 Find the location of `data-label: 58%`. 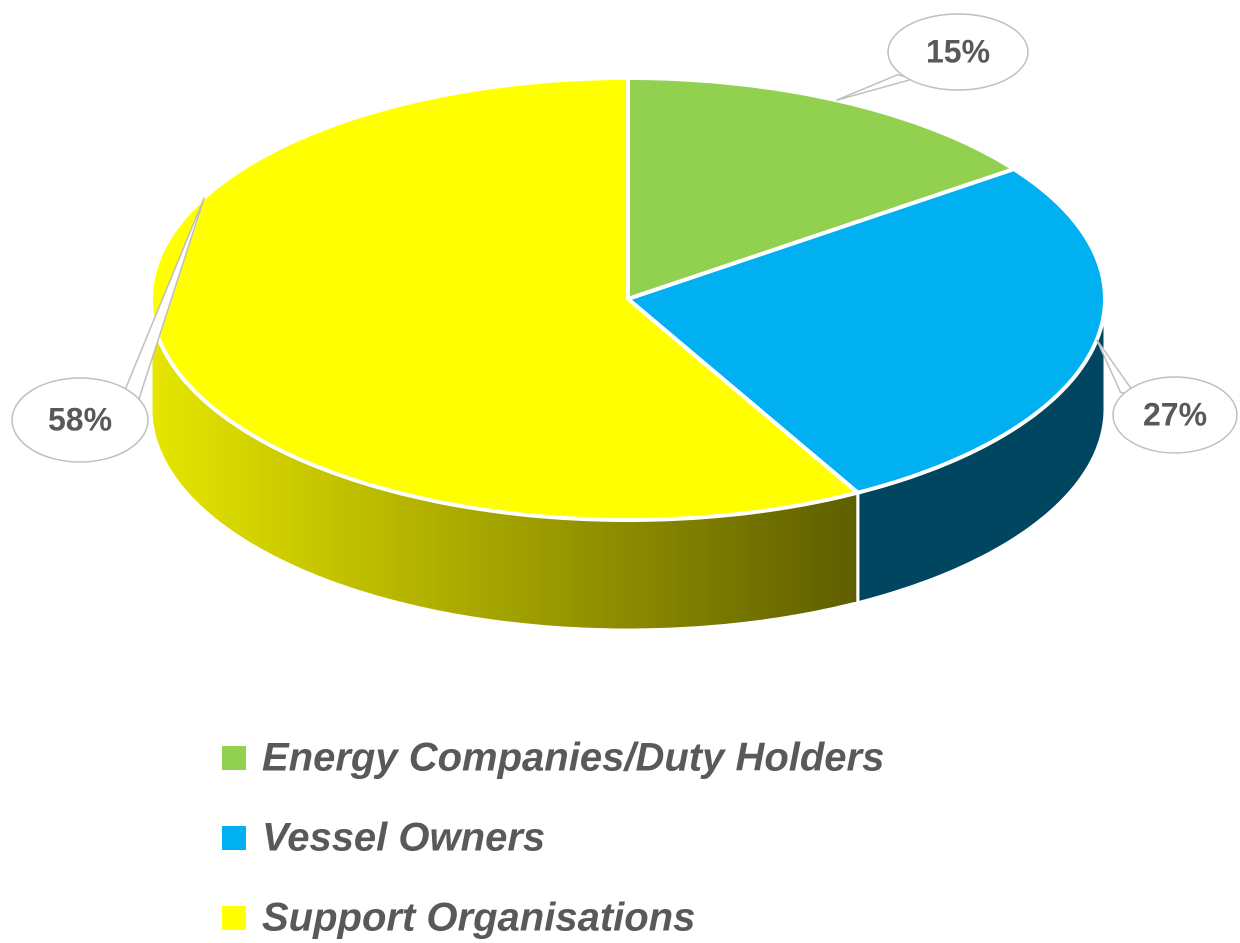

data-label: 58% is located at coordinates (80, 419).